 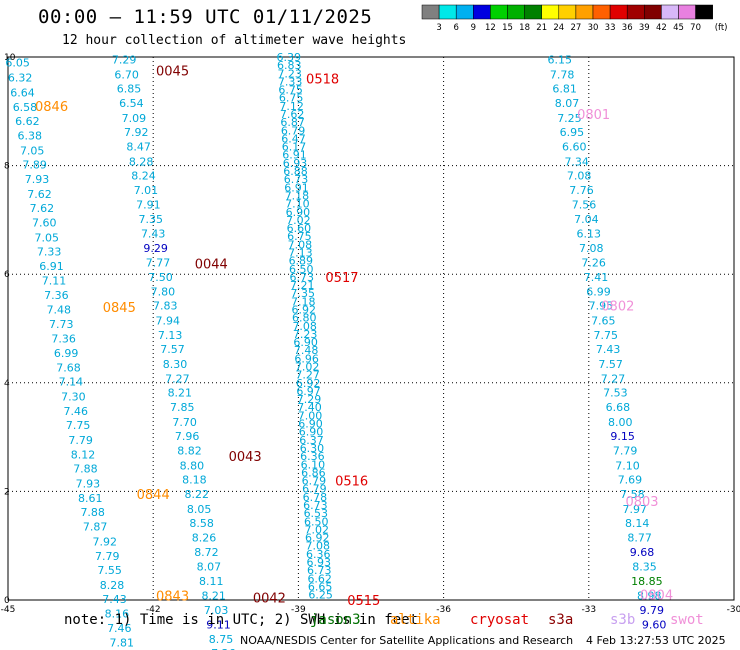 I want to click on swh-value: 6.37, so click(x=311, y=440).